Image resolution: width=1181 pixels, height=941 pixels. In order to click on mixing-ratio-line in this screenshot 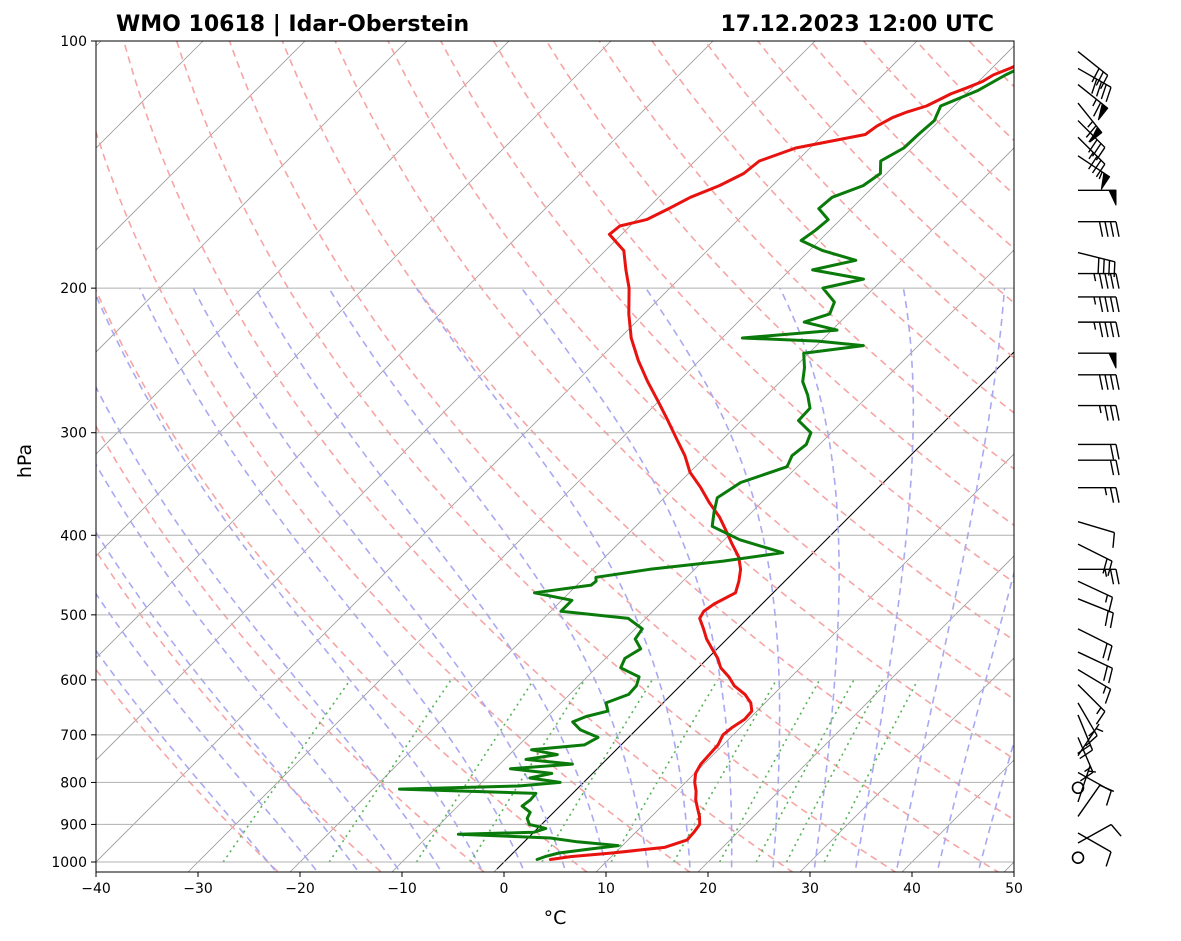, I will do `click(834, 771)`.